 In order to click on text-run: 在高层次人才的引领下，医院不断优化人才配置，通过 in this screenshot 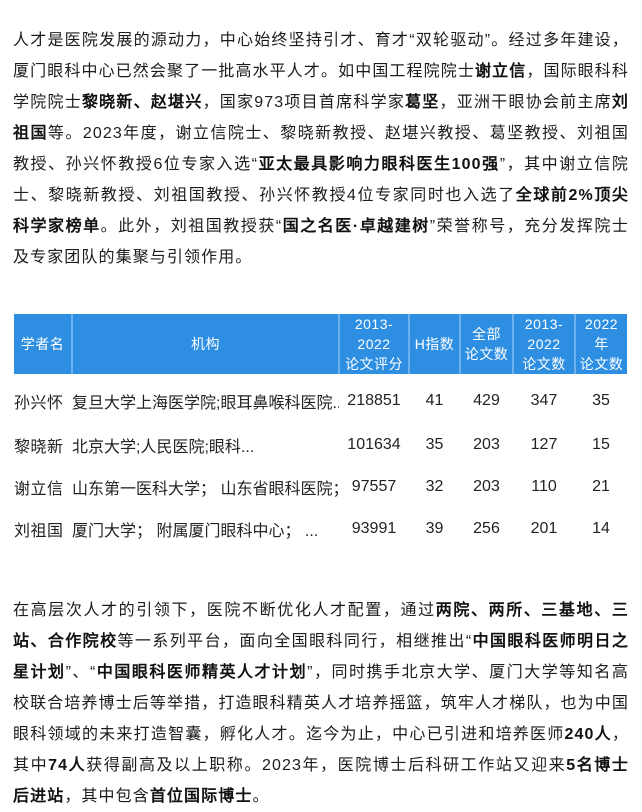, I will do `click(224, 610)`.